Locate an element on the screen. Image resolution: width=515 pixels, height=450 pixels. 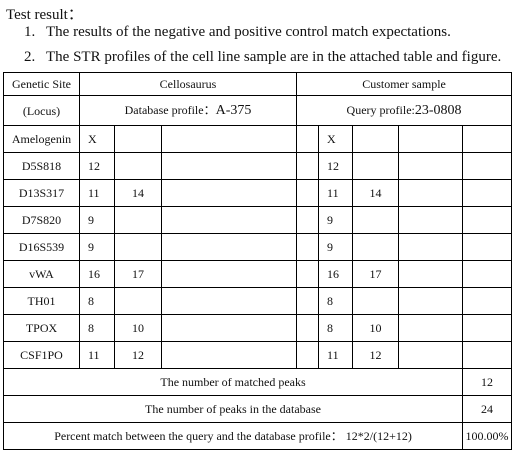
locus-row: TPOX 8 10 8 10 is located at coordinates (258, 328).